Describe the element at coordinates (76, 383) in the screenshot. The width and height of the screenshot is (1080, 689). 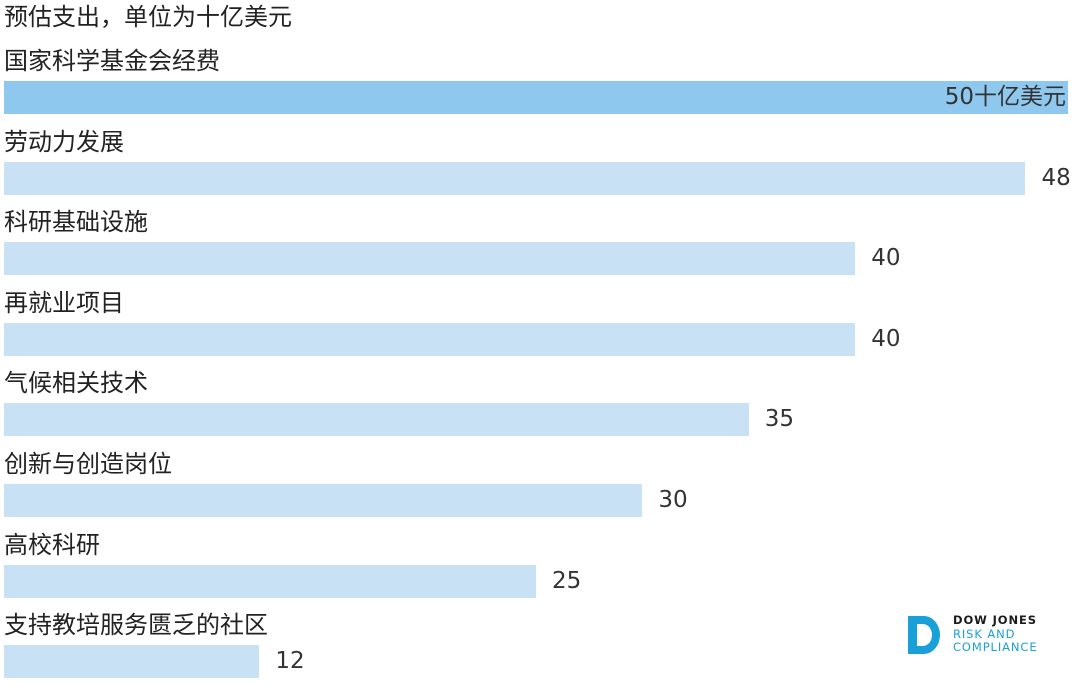
I see `category-label: 气候相关技术` at that location.